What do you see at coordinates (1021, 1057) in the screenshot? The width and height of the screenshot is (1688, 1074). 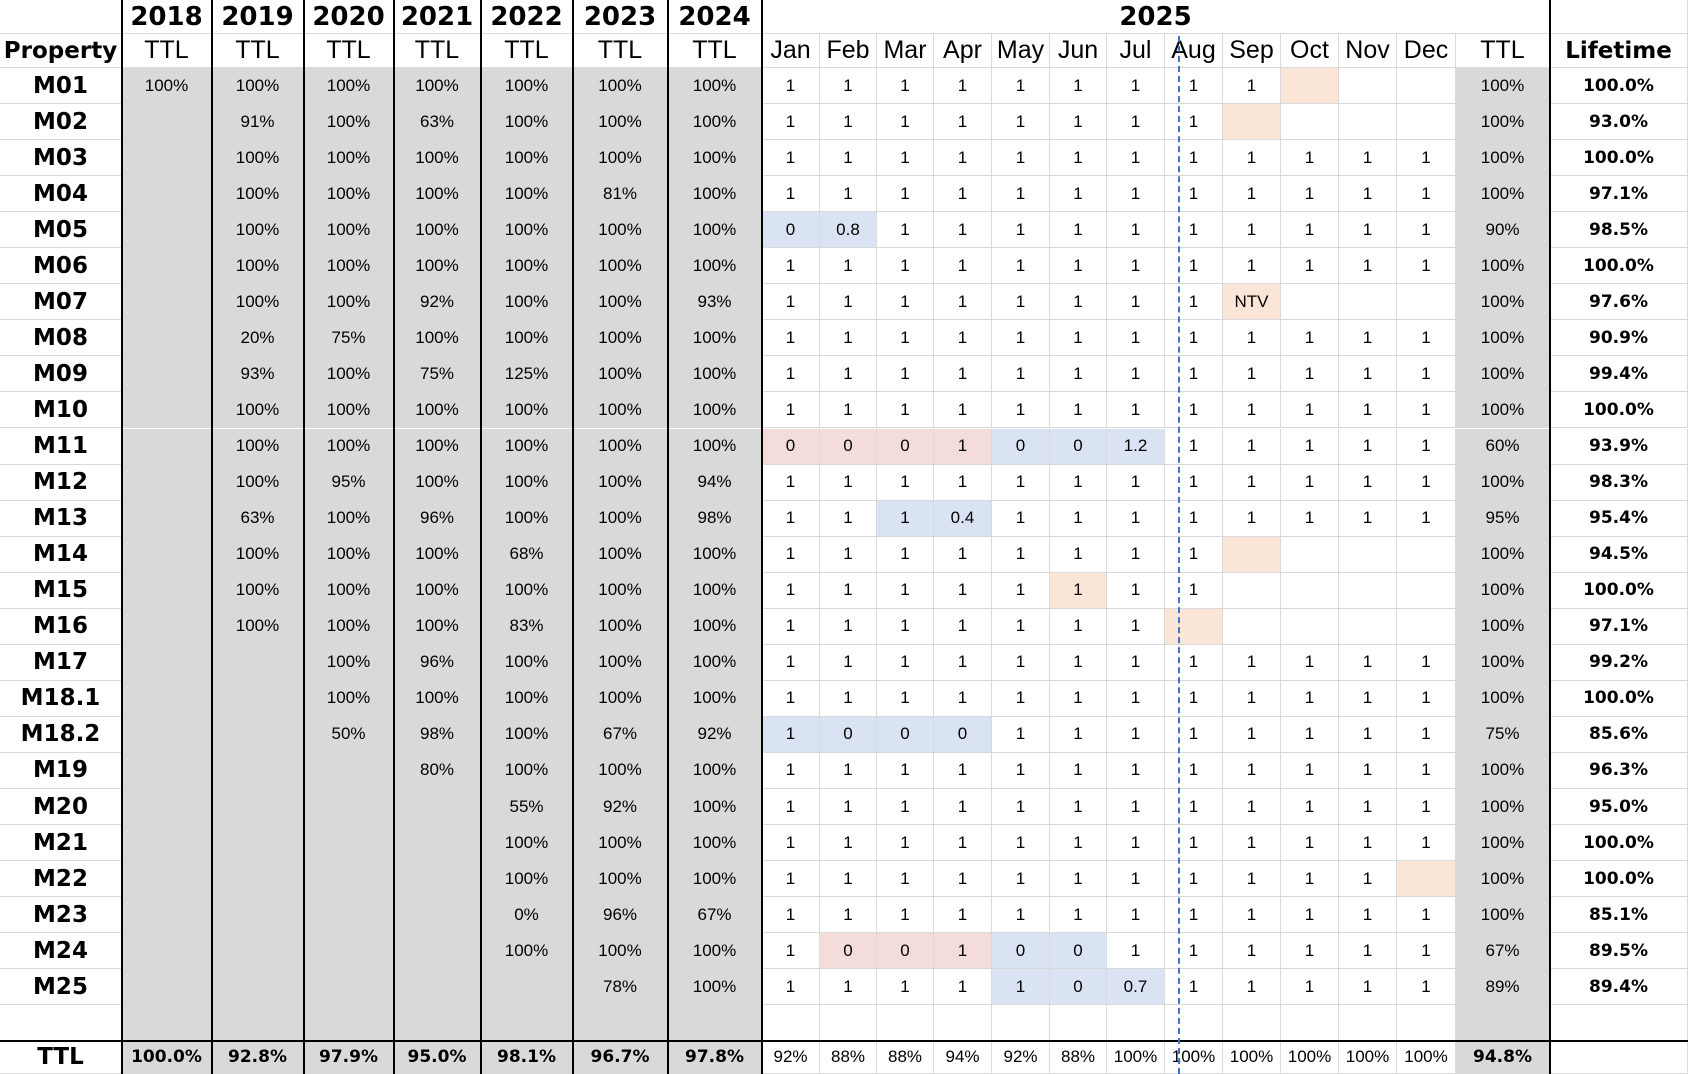 I see `total-month-cell: 92%` at bounding box center [1021, 1057].